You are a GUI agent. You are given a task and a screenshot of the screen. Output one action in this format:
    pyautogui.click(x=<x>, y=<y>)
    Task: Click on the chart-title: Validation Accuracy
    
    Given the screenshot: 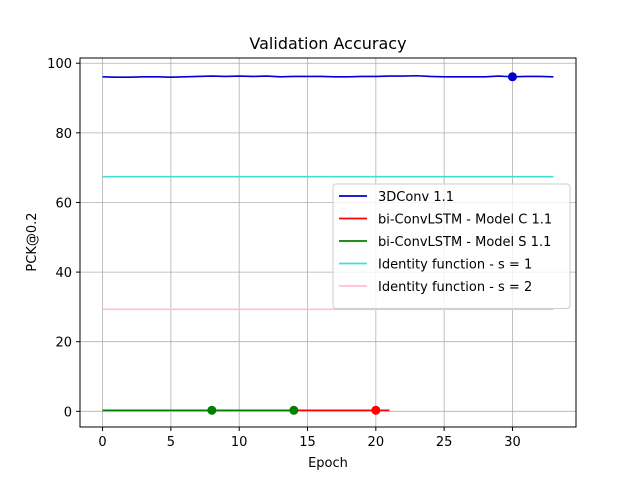 What is the action you would take?
    pyautogui.click(x=327, y=43)
    